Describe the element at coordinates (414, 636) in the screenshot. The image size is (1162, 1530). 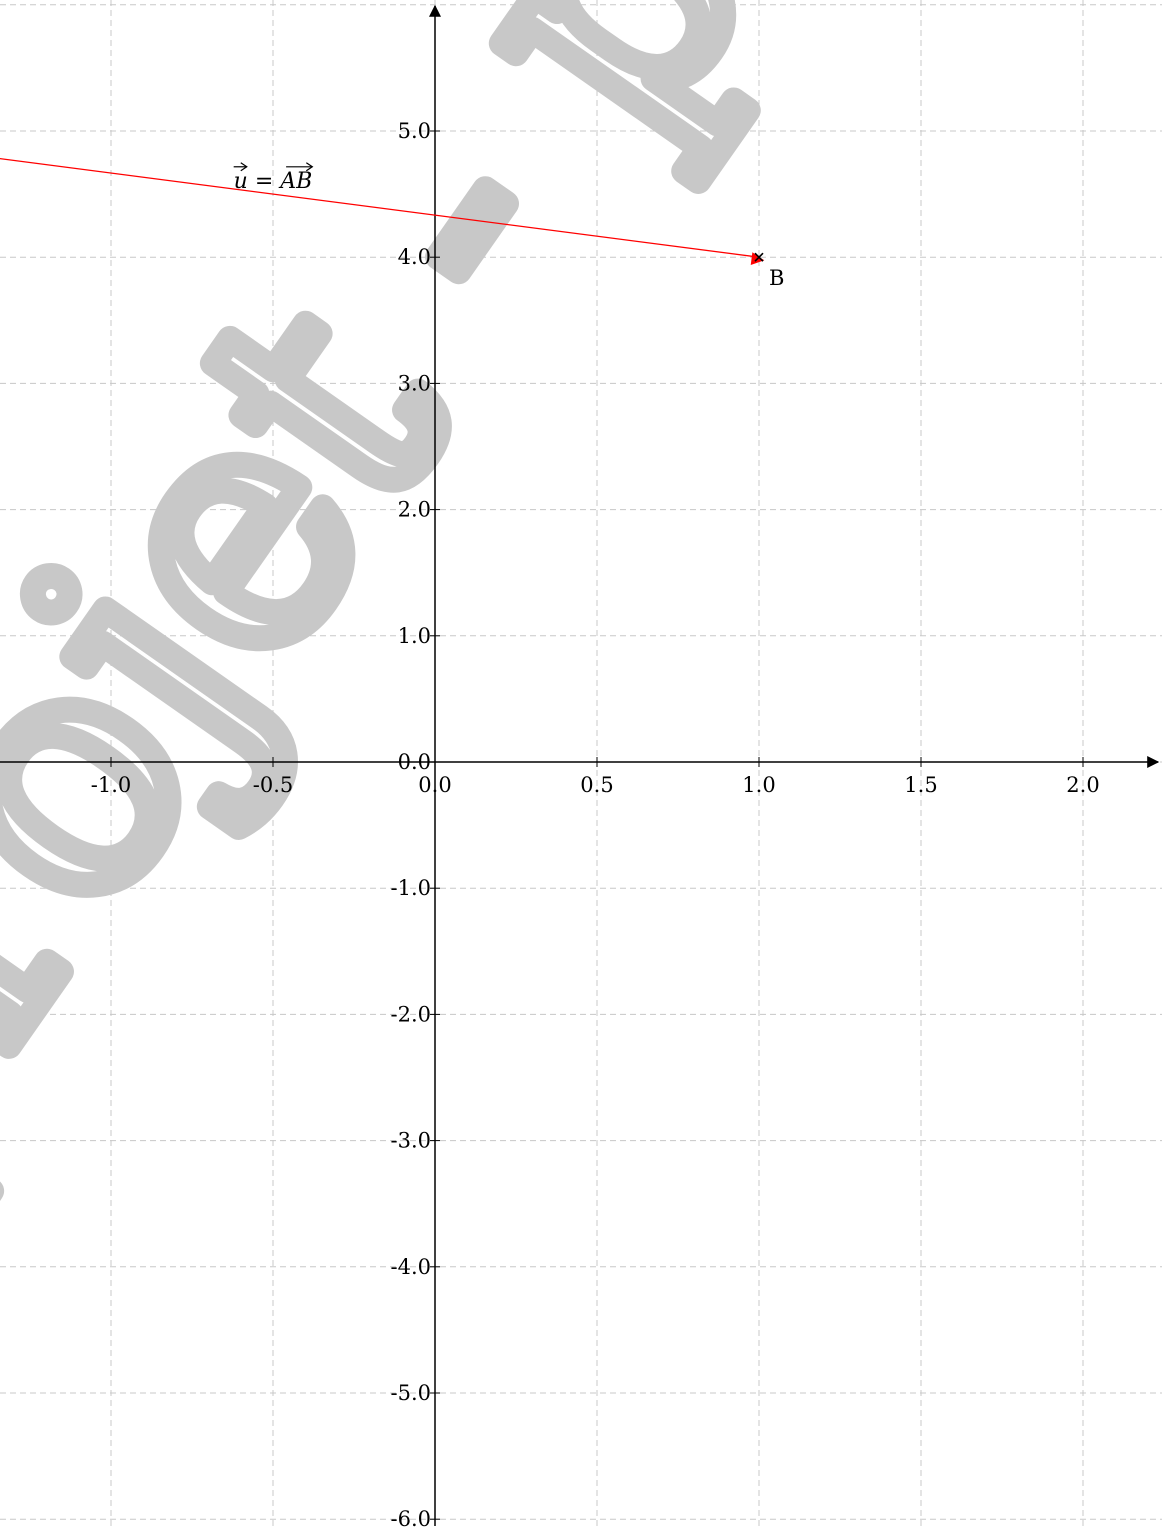
I see `y-tick-label: 1.0` at that location.